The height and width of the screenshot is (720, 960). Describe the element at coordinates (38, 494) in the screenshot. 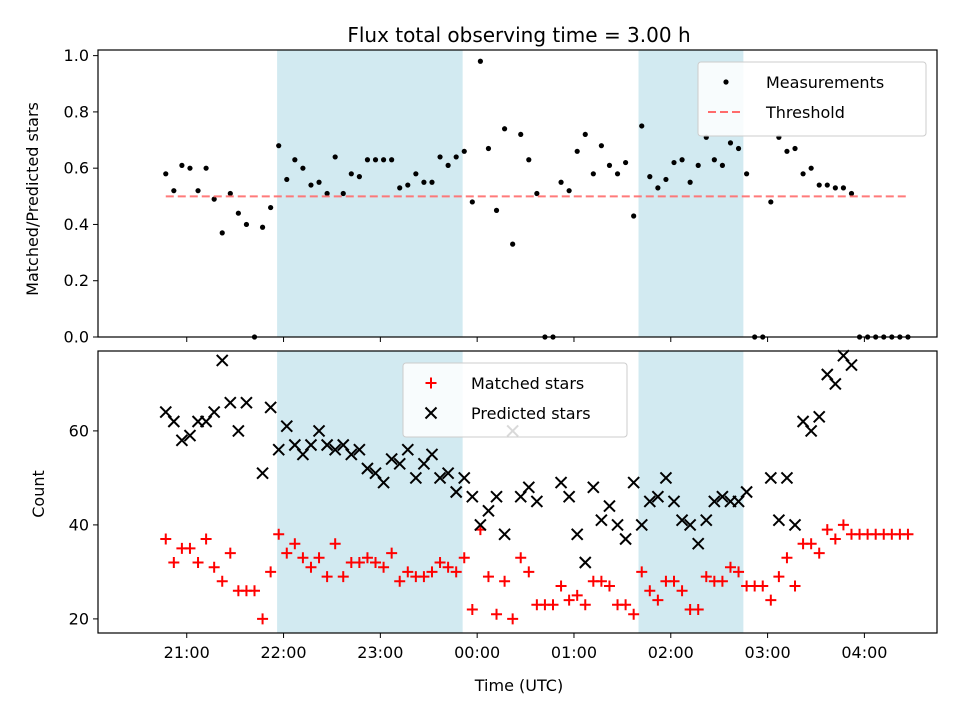

I see `bottom-y-axis-label: Count` at that location.